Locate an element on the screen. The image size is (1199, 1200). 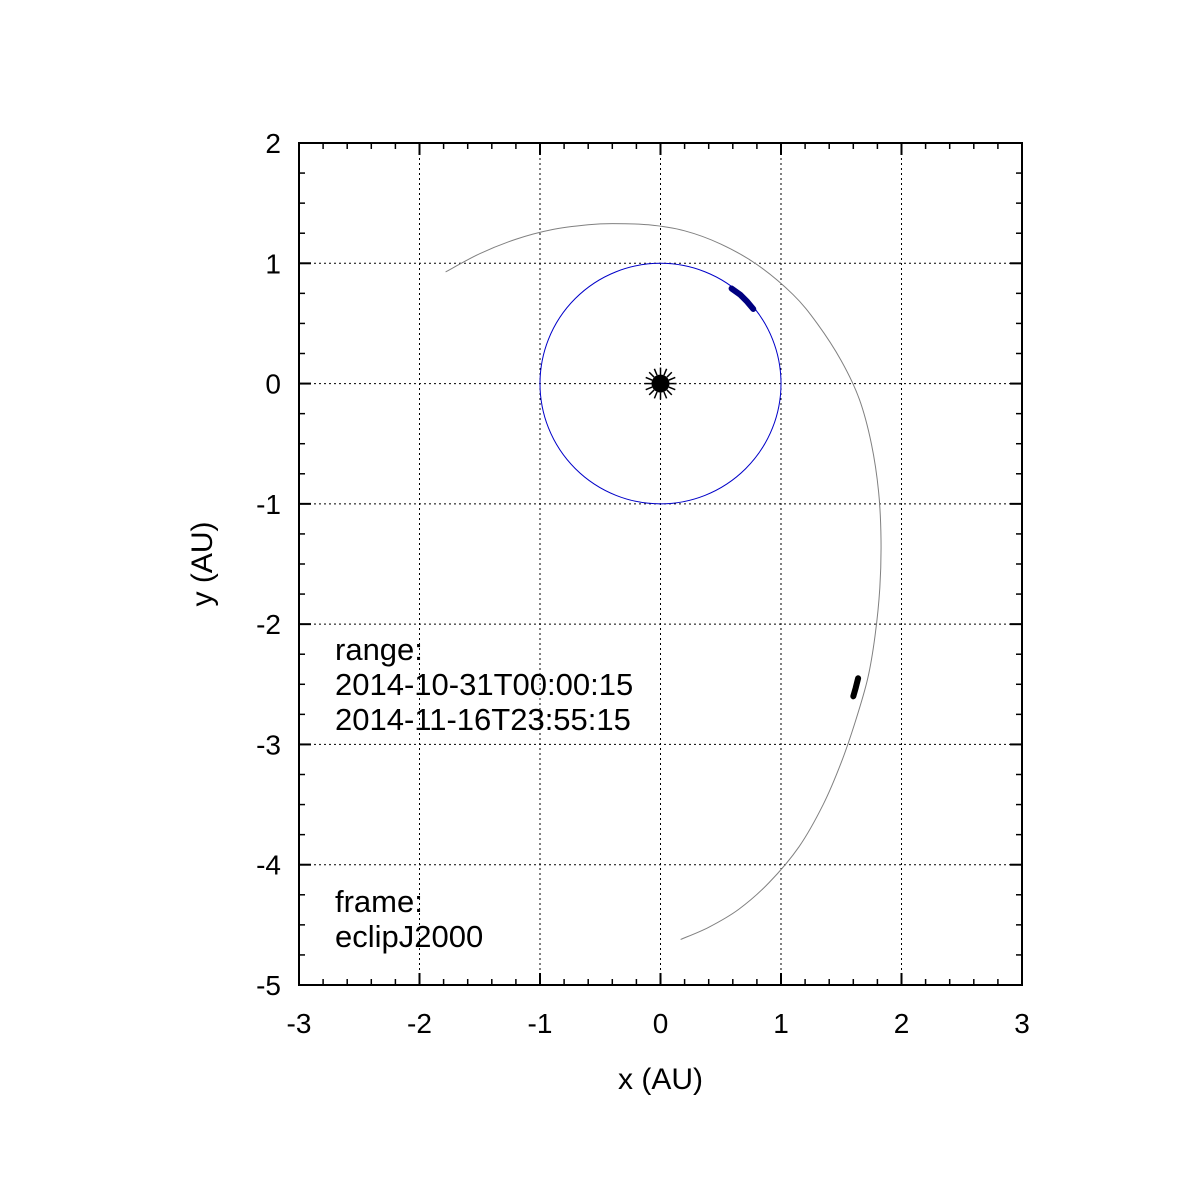
y-axis-title: y (AU) is located at coordinates (202, 564).